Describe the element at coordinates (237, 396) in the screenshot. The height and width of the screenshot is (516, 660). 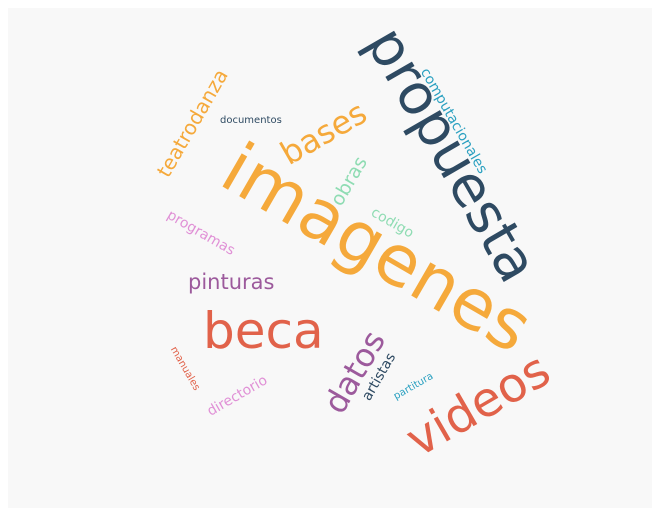
I see `word-directorio: directorio` at that location.